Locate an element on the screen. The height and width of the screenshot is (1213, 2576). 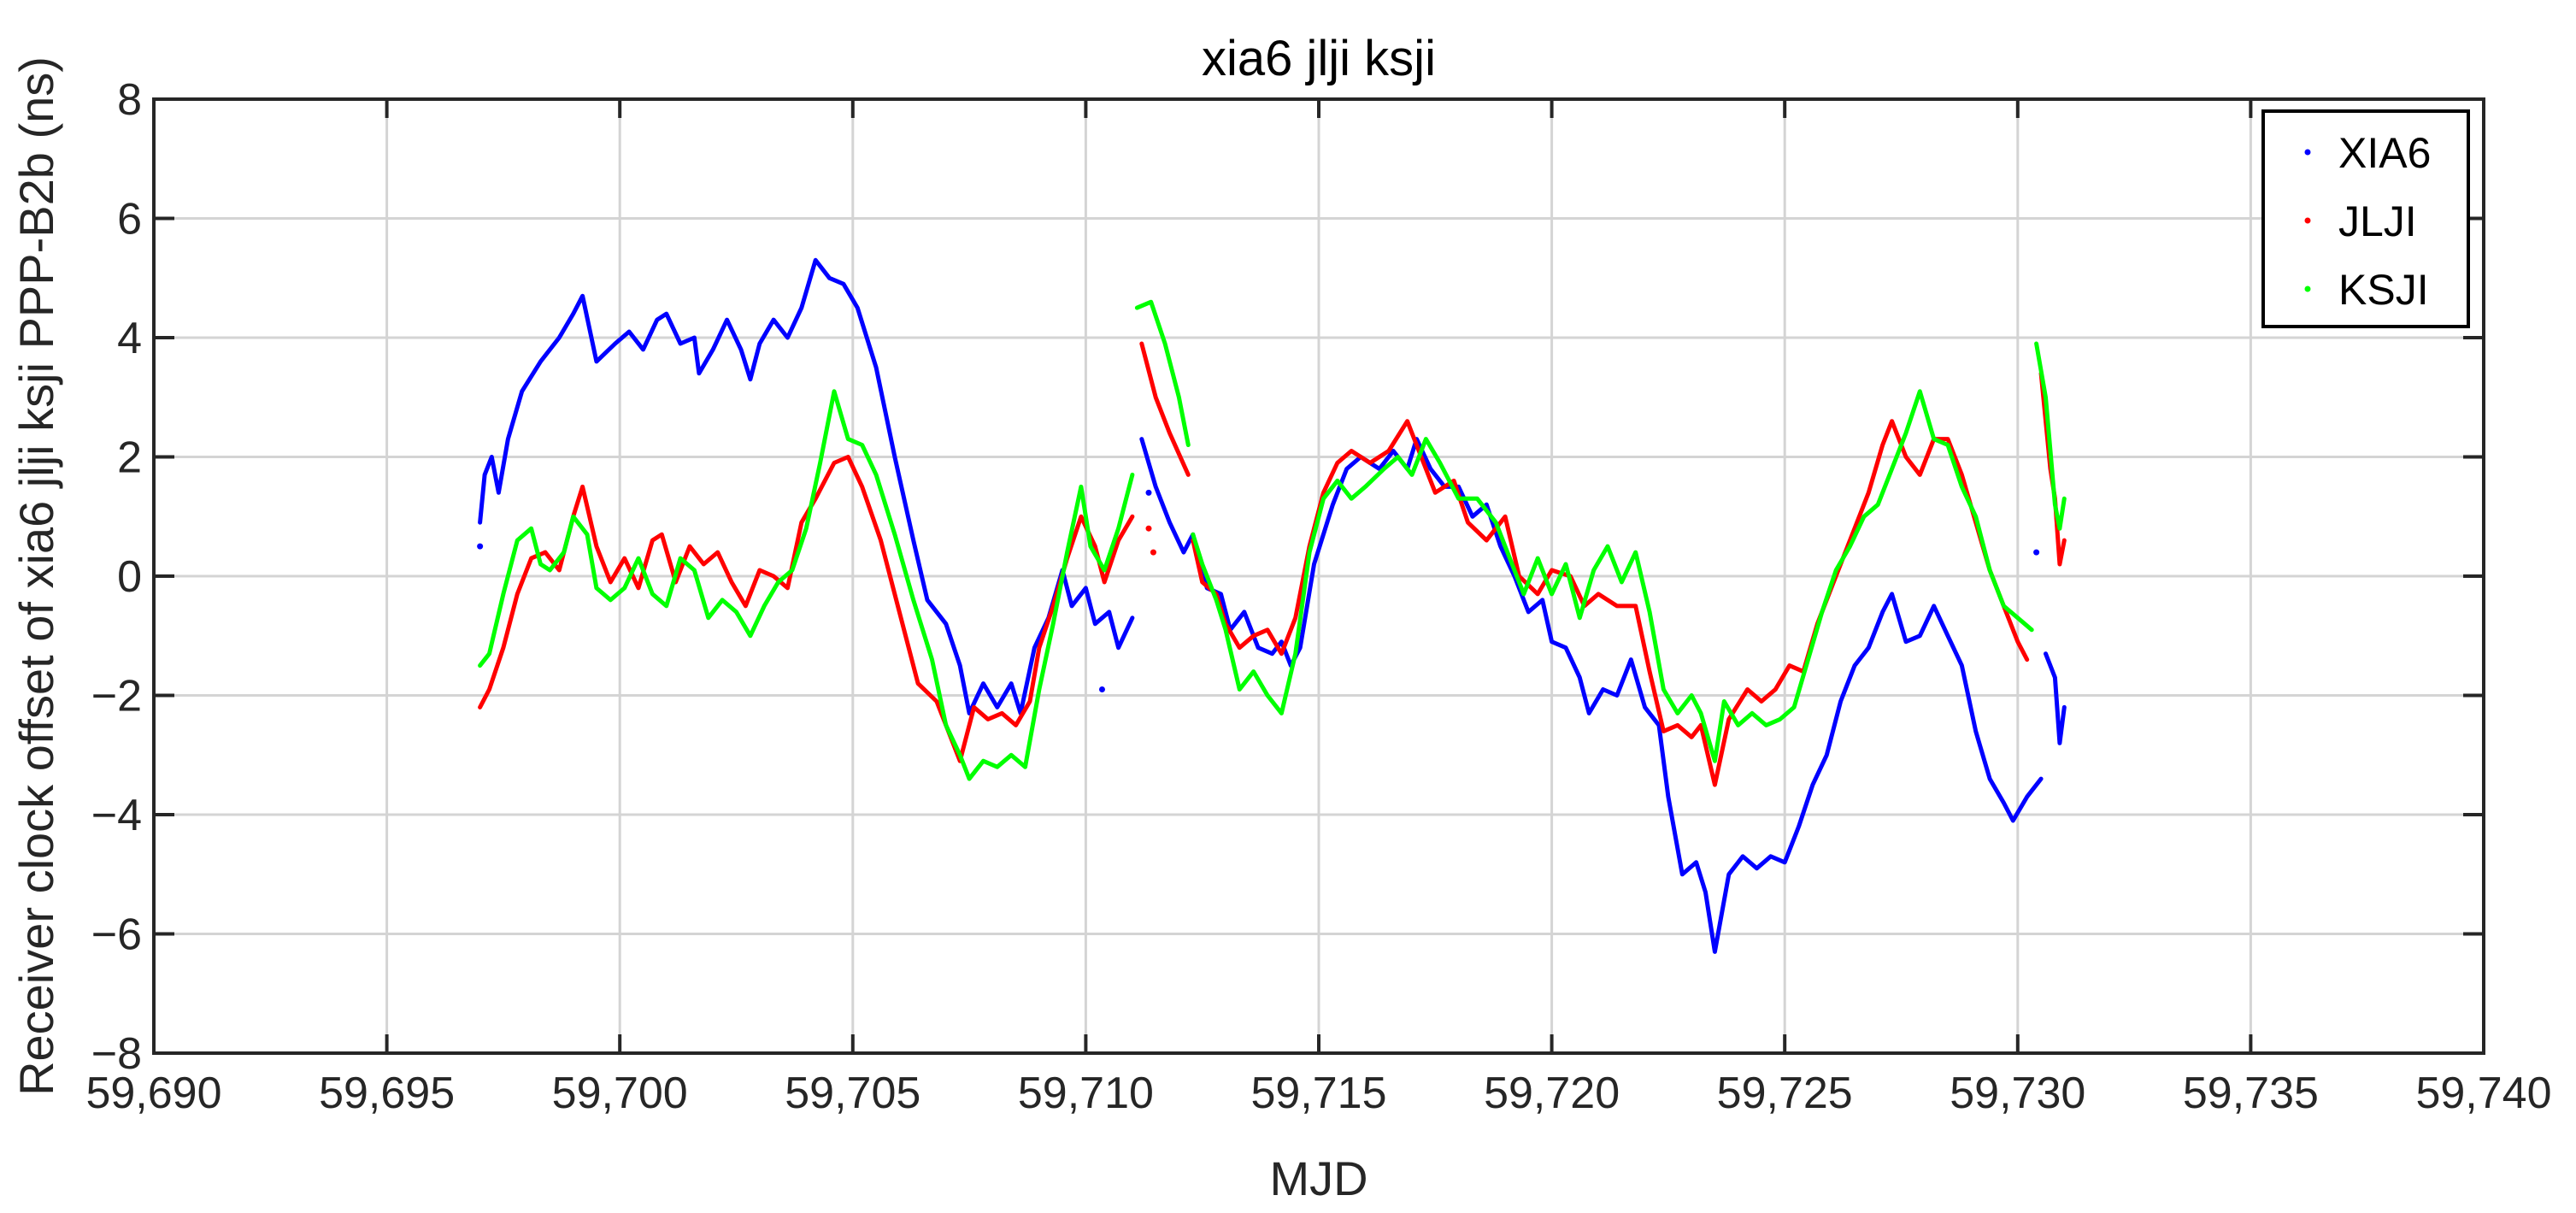
x-tick-label: 59,715 is located at coordinates (1318, 1093).